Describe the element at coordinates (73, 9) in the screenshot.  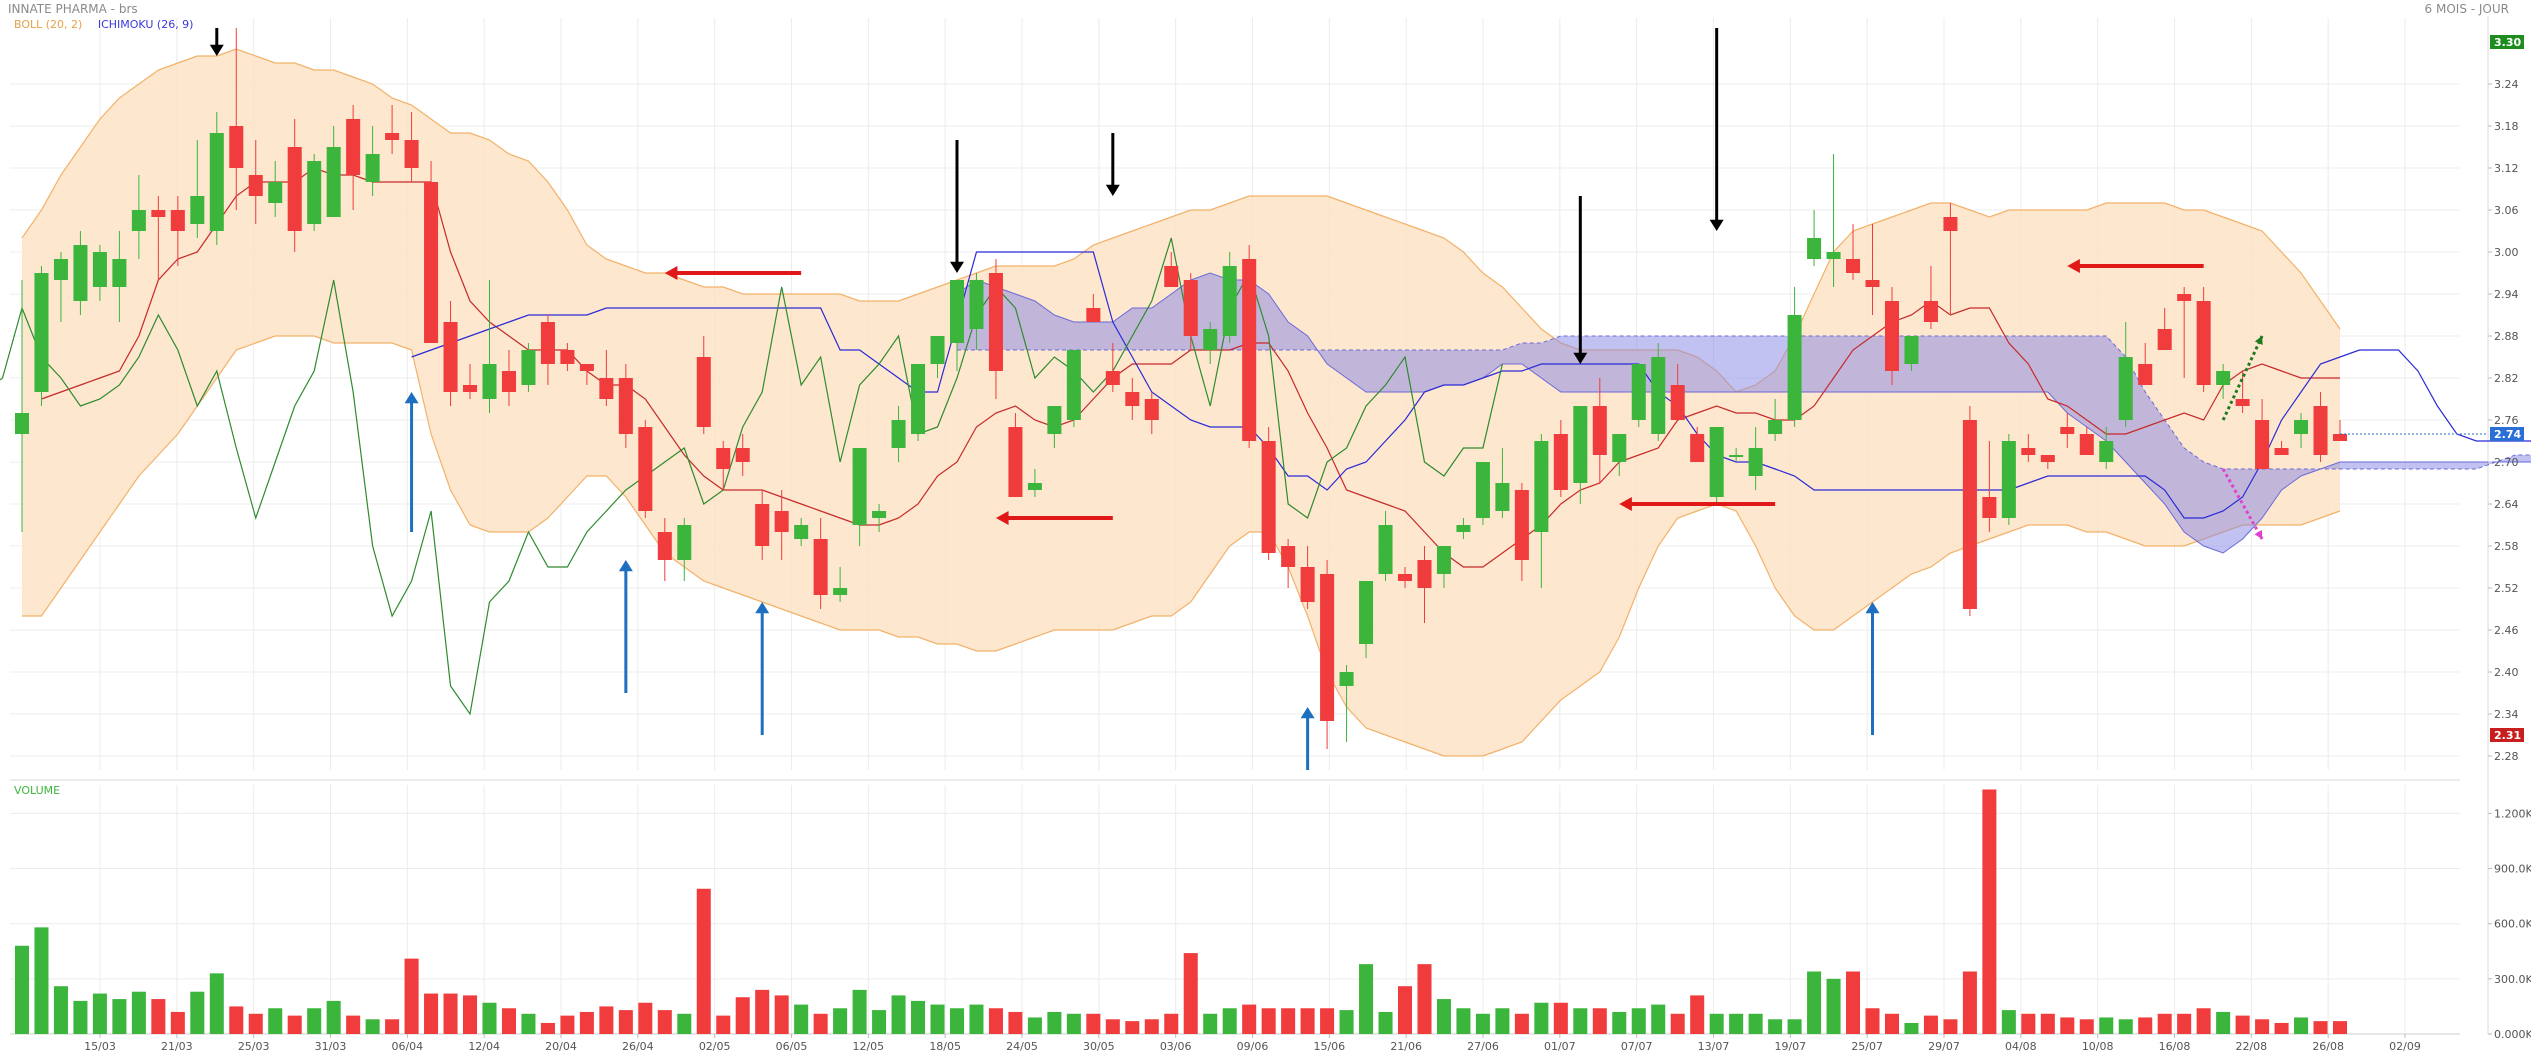
I see `stock-title: INNATE PHARMA - brs` at that location.